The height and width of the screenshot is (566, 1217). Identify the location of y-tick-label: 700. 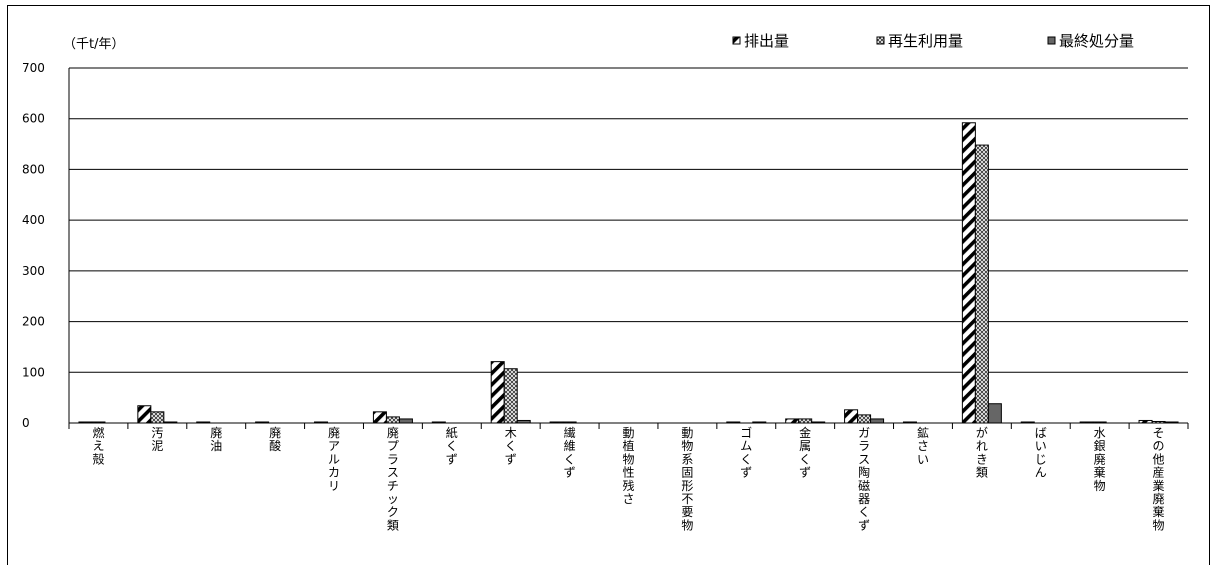
(33, 68).